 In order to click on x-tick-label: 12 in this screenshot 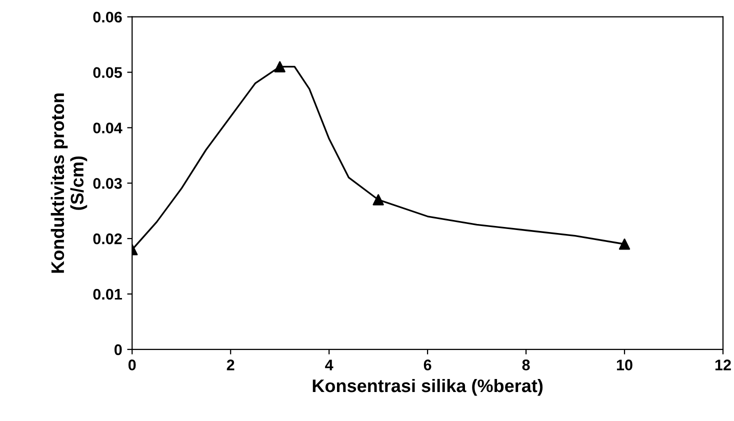, I will do `click(723, 365)`.